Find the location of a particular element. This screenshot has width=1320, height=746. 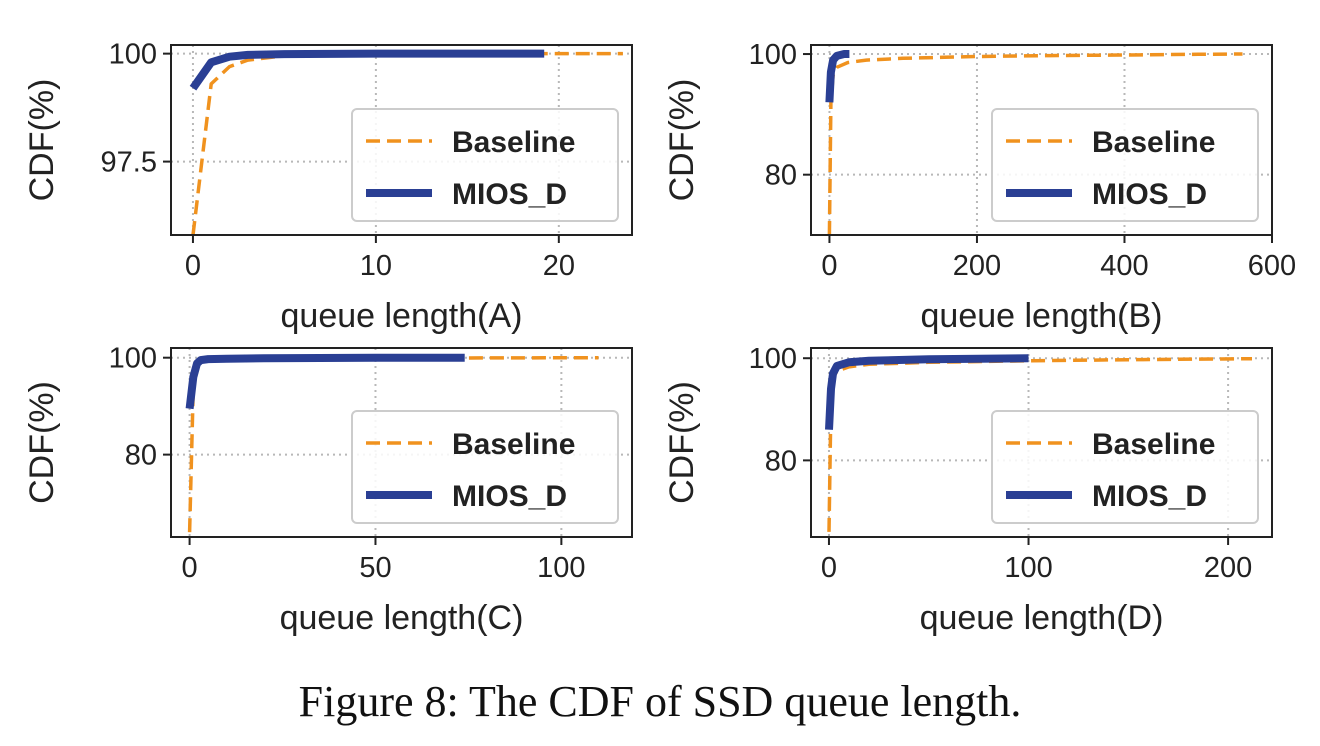

x-tick-label-1: 100 is located at coordinates (1028, 568).